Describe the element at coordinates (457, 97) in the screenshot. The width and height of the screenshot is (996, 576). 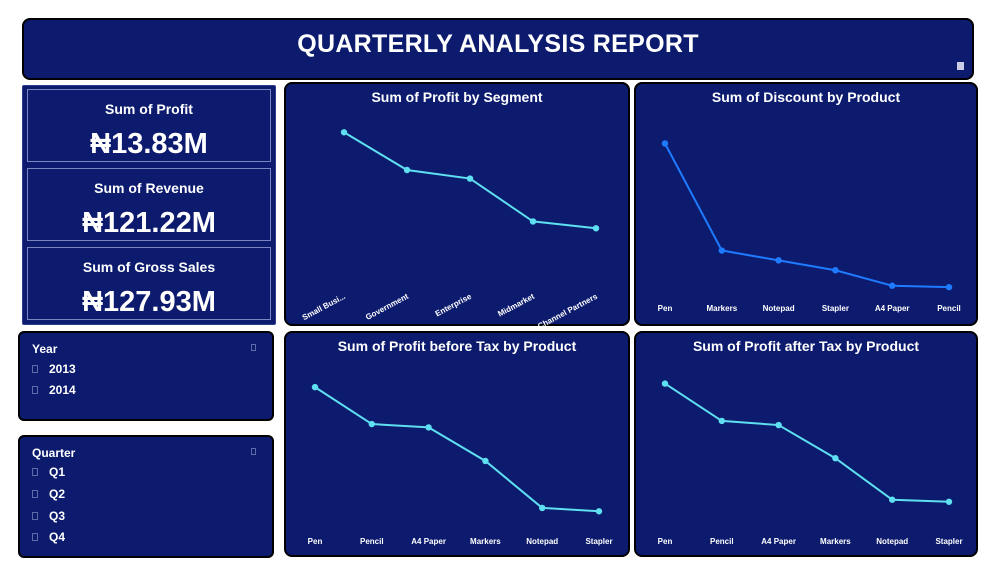
I see `chart-title: Sum of Profit by Segment` at that location.